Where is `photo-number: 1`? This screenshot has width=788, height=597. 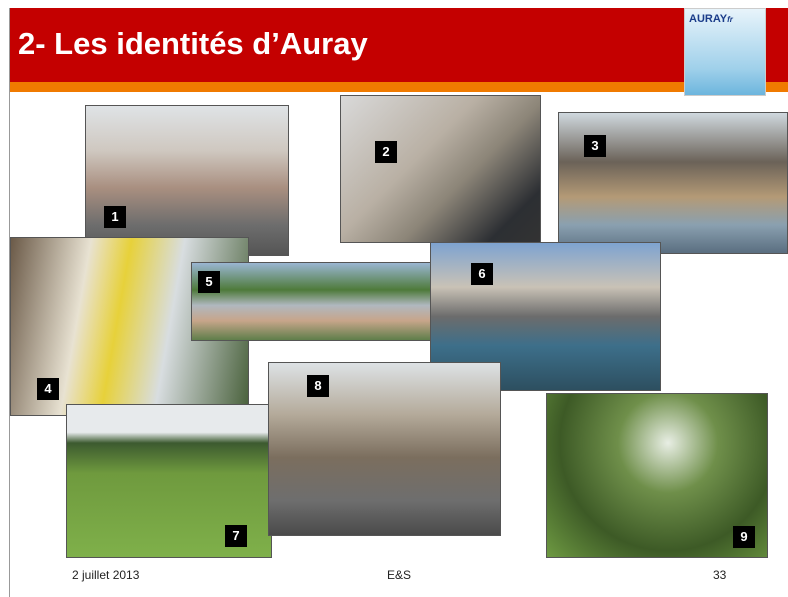
photo-number: 1 is located at coordinates (115, 217).